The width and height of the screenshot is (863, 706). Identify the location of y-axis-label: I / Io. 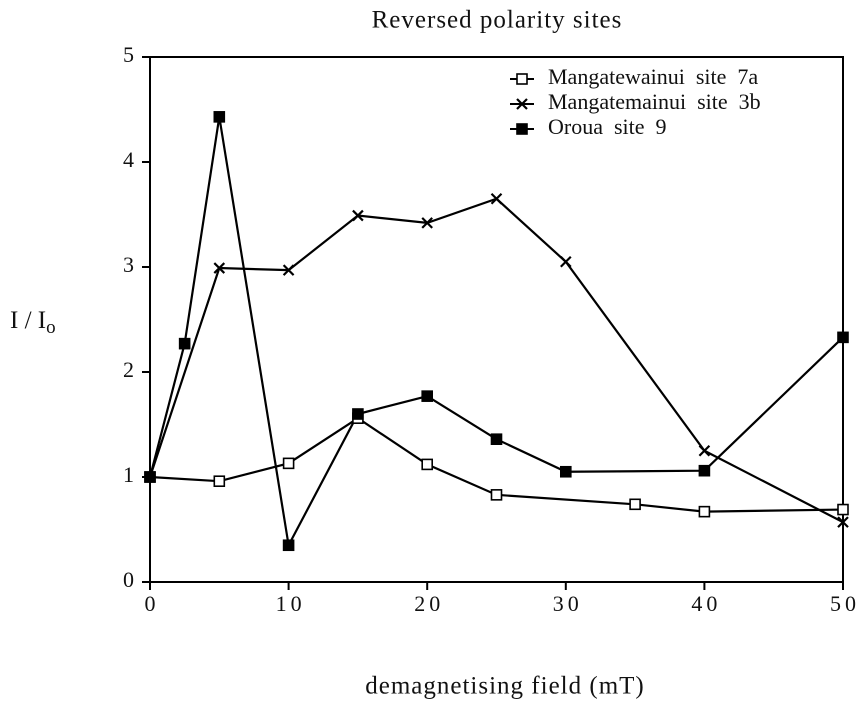
(33, 323).